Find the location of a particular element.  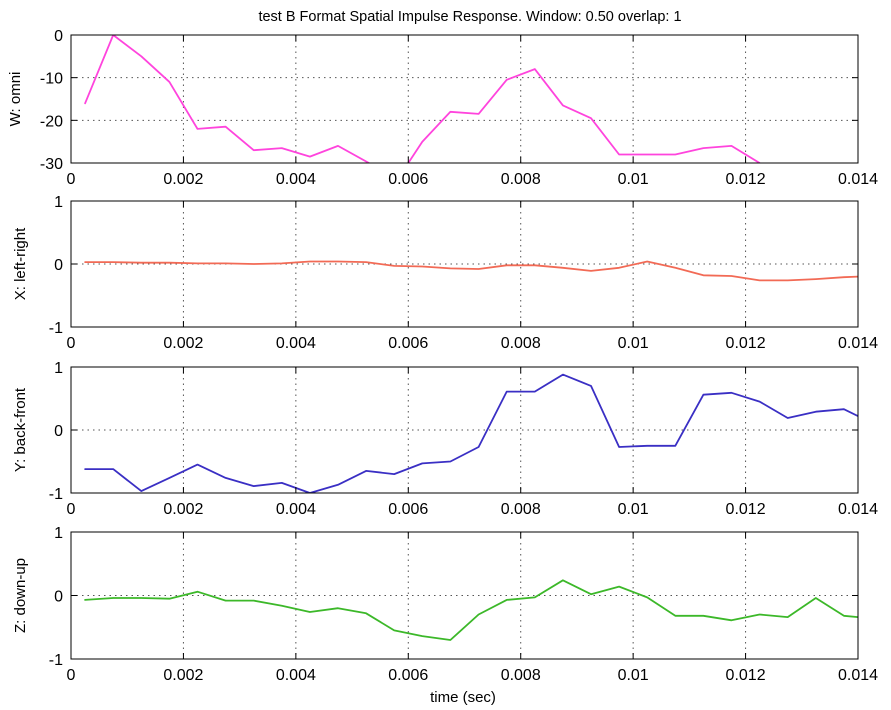

x-axis-label: time (sec) is located at coordinates (463, 697).